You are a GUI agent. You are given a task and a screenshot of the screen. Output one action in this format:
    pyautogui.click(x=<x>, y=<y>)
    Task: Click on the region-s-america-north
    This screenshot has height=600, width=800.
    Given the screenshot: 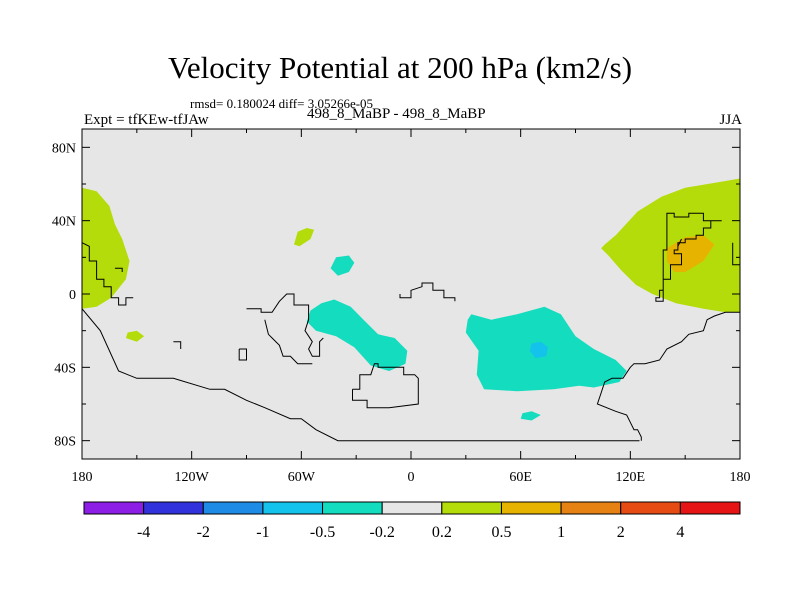 What is the action you would take?
    pyautogui.click(x=304, y=237)
    